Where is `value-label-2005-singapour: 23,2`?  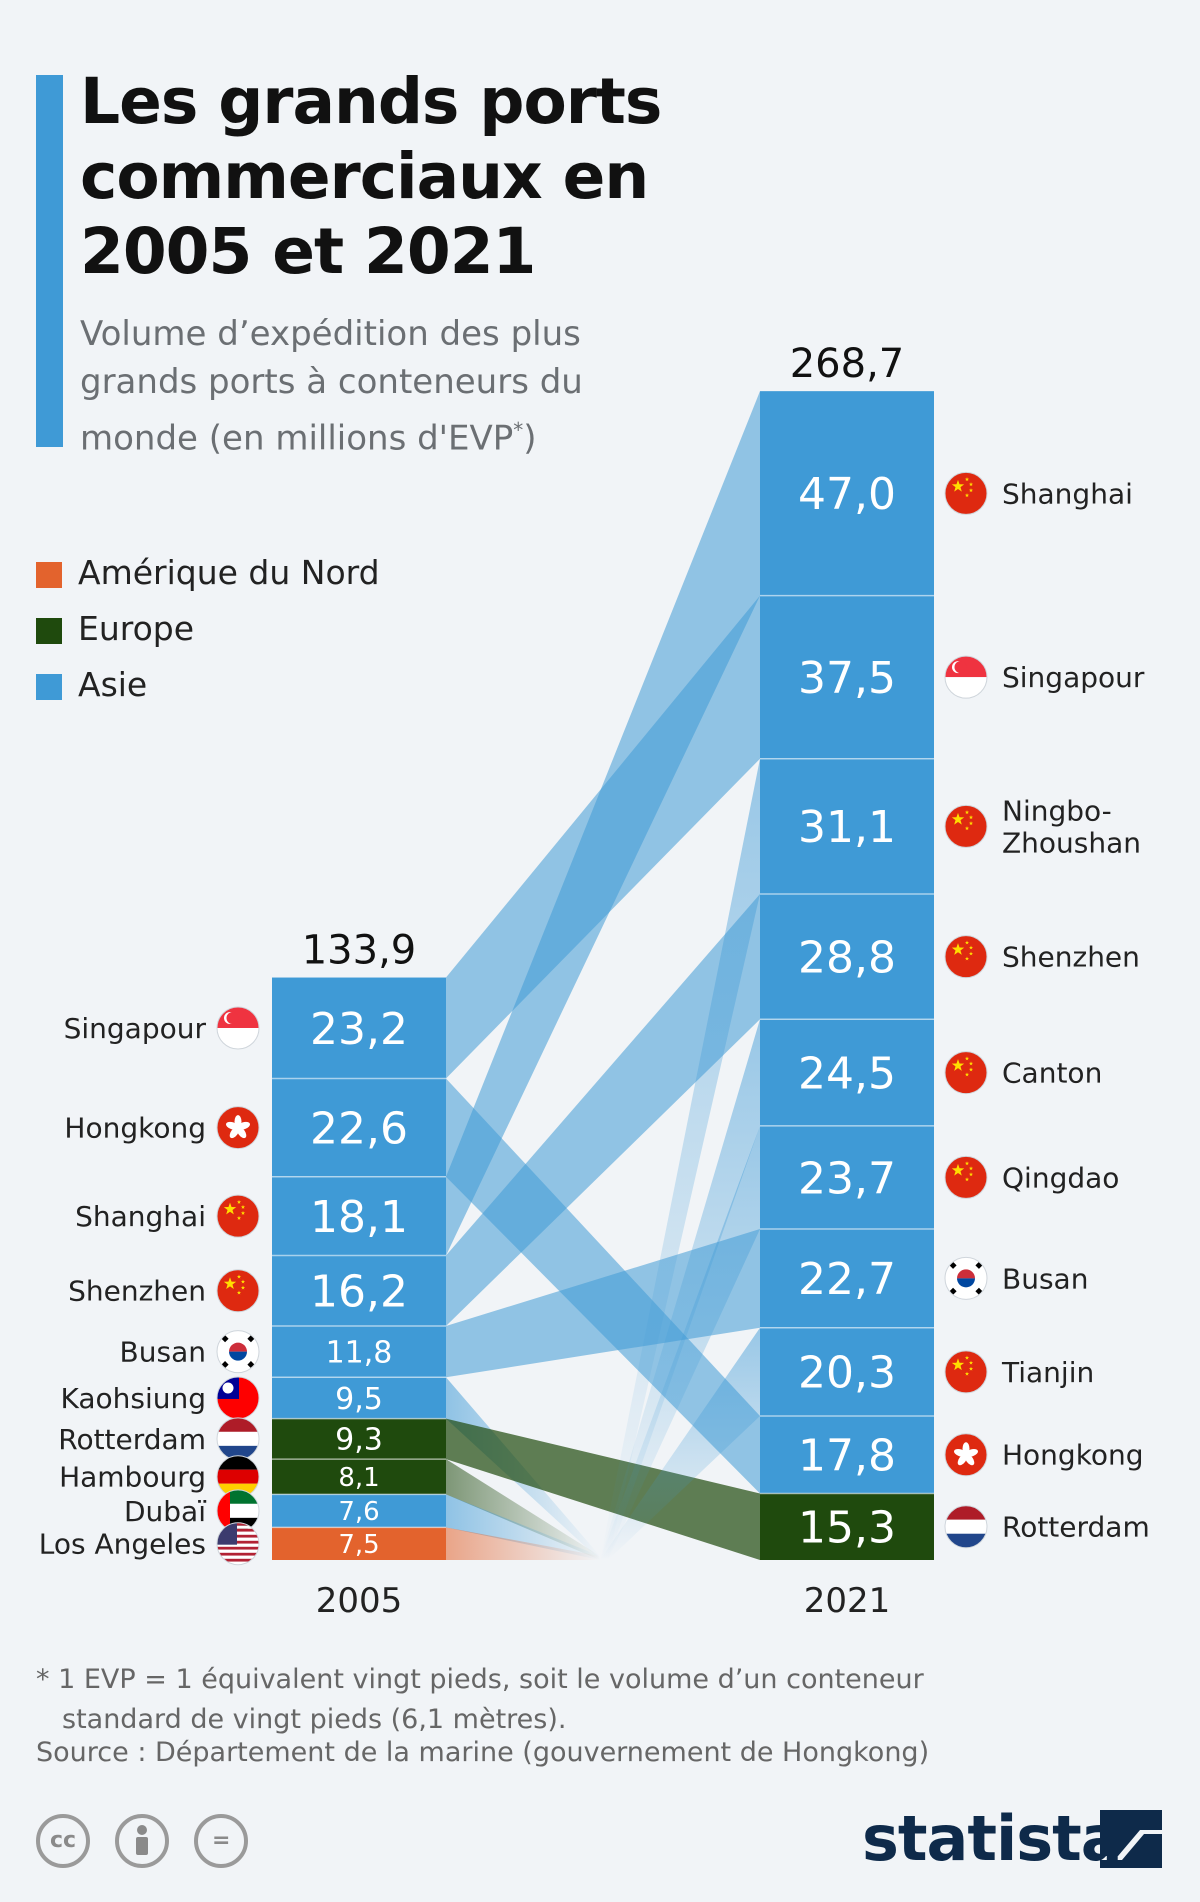 value-label-2005-singapour: 23,2 is located at coordinates (359, 1029).